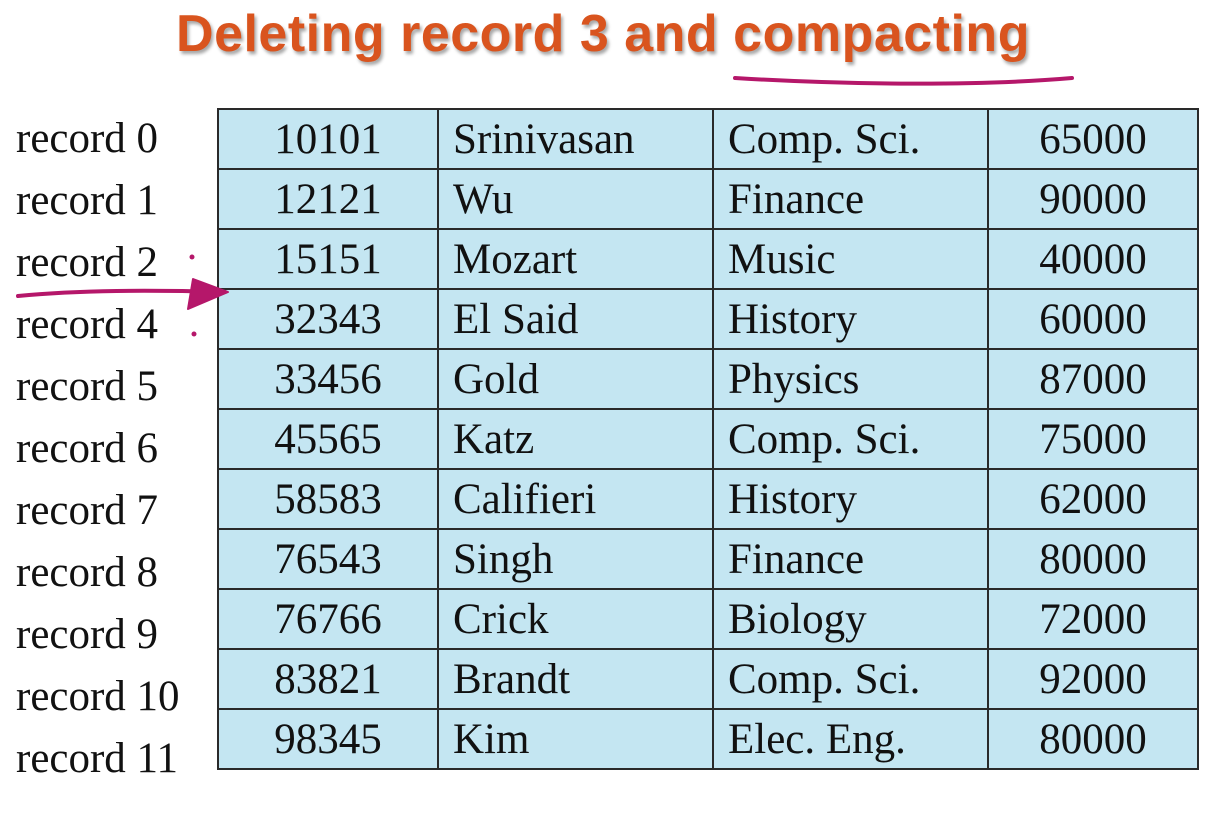 This screenshot has width=1206, height=815. What do you see at coordinates (1093, 679) in the screenshot?
I see `salary-cell: 92000` at bounding box center [1093, 679].